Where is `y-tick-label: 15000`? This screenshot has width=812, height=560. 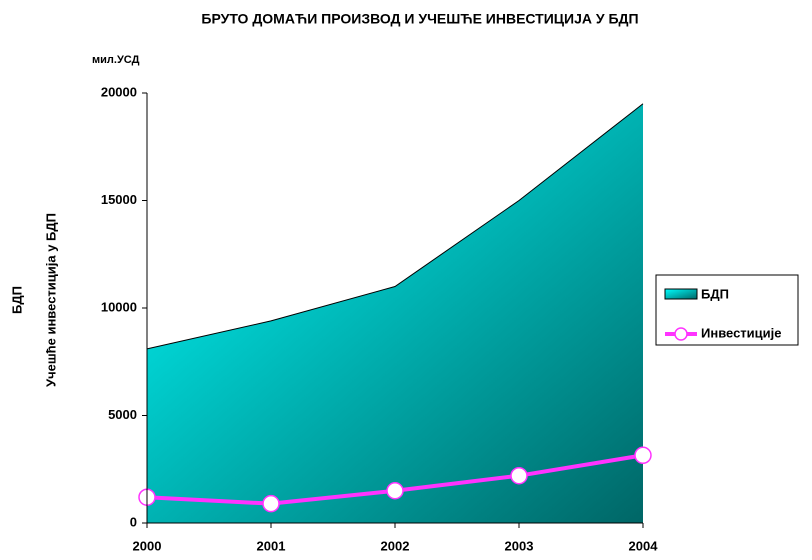
y-tick-label: 15000 is located at coordinates (119, 199).